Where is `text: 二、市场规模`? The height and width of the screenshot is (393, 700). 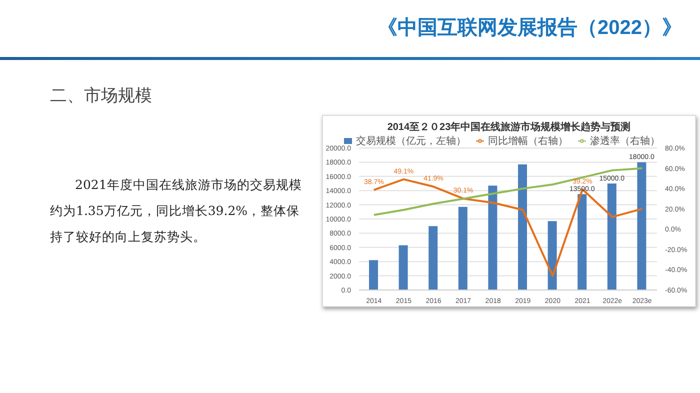
text: 二、市场规模 is located at coordinates (101, 96).